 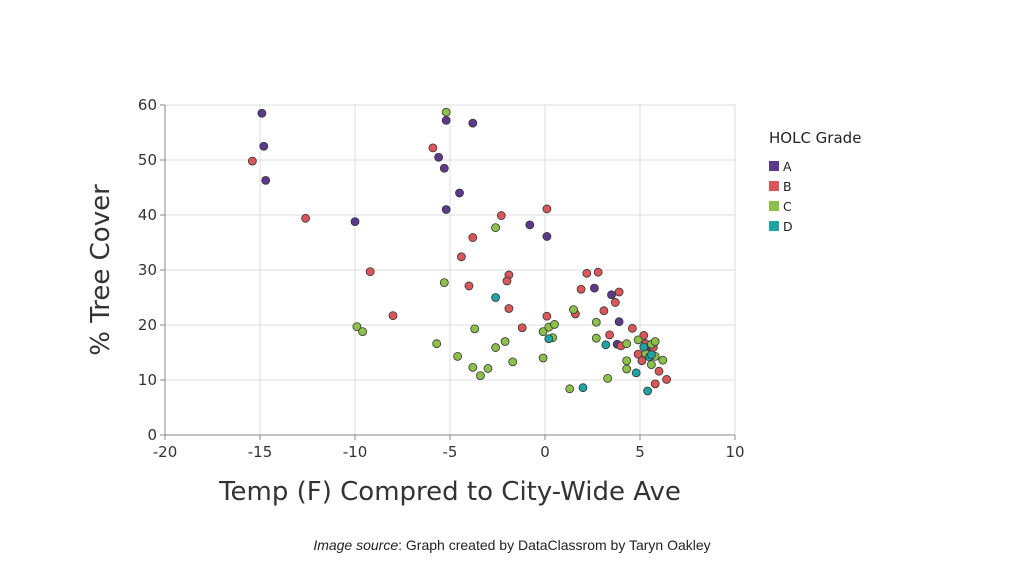 I want to click on y-tick-label: 10, so click(x=147, y=380).